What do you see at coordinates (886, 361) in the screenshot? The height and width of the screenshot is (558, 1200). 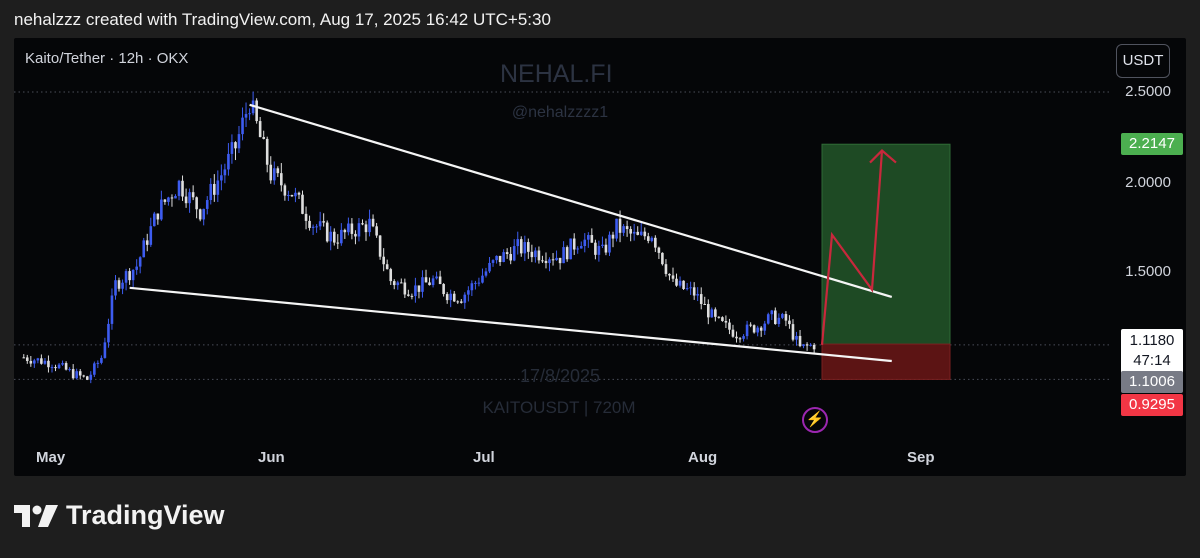 I see `stop-loss-zone` at bounding box center [886, 361].